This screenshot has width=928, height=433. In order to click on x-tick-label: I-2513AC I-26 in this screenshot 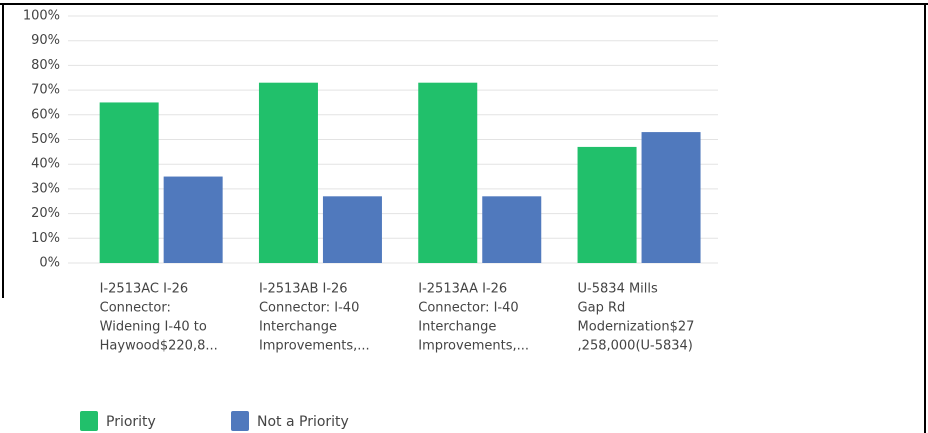, I will do `click(144, 289)`.